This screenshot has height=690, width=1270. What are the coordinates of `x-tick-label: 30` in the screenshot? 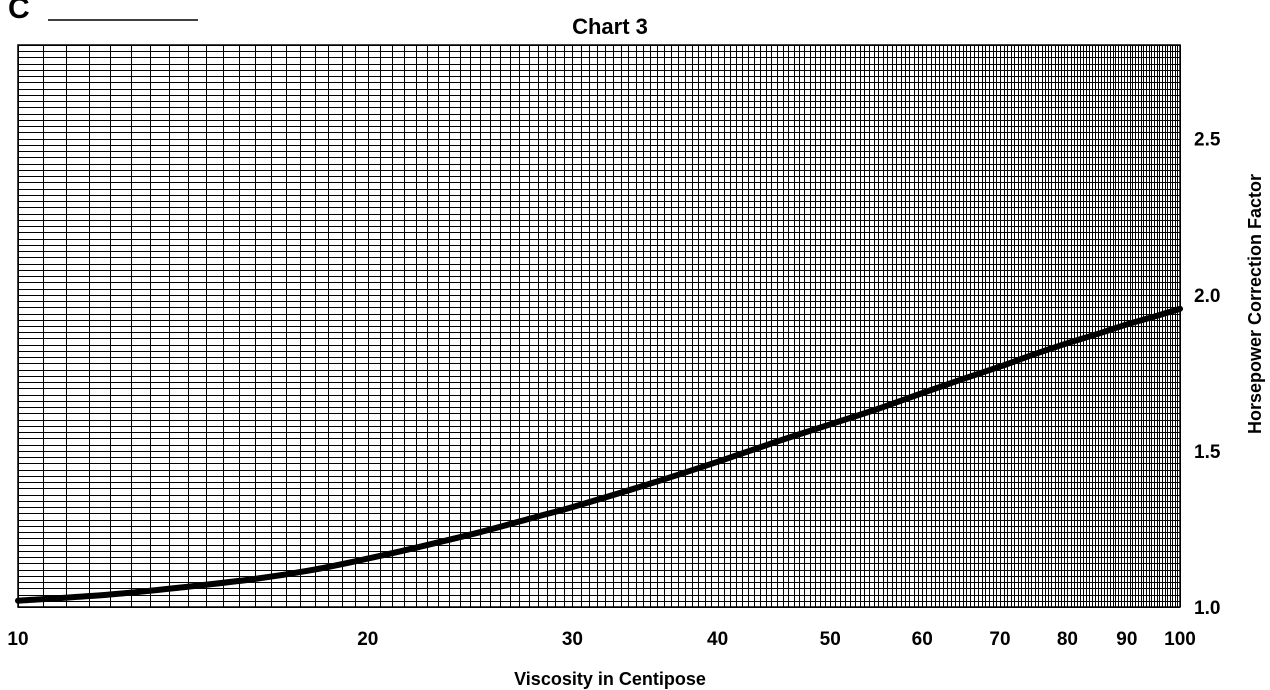 It's located at (572, 639).